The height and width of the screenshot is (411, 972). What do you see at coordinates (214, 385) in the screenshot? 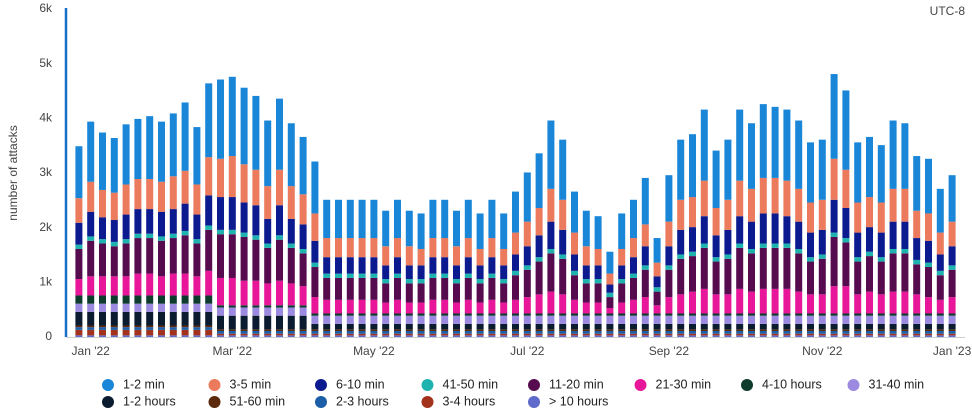
I see `legend-swatch` at bounding box center [214, 385].